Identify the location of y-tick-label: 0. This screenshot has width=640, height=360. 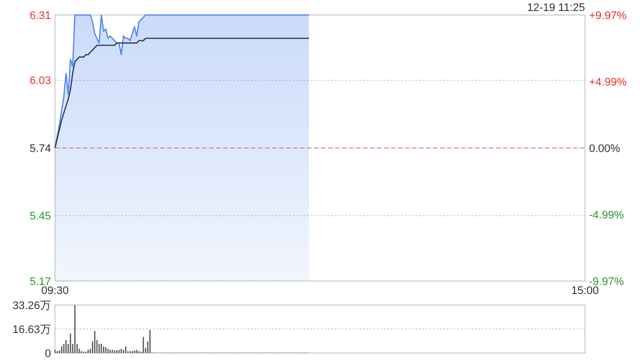
(47, 354).